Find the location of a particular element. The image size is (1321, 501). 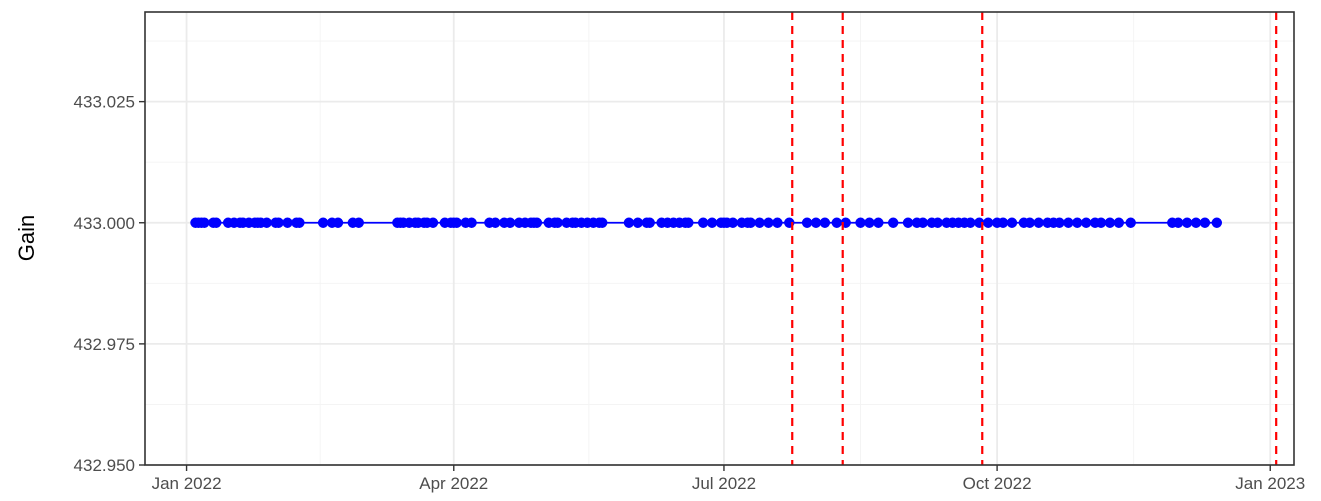

x-tick-label: Jul 2022 is located at coordinates (724, 483).